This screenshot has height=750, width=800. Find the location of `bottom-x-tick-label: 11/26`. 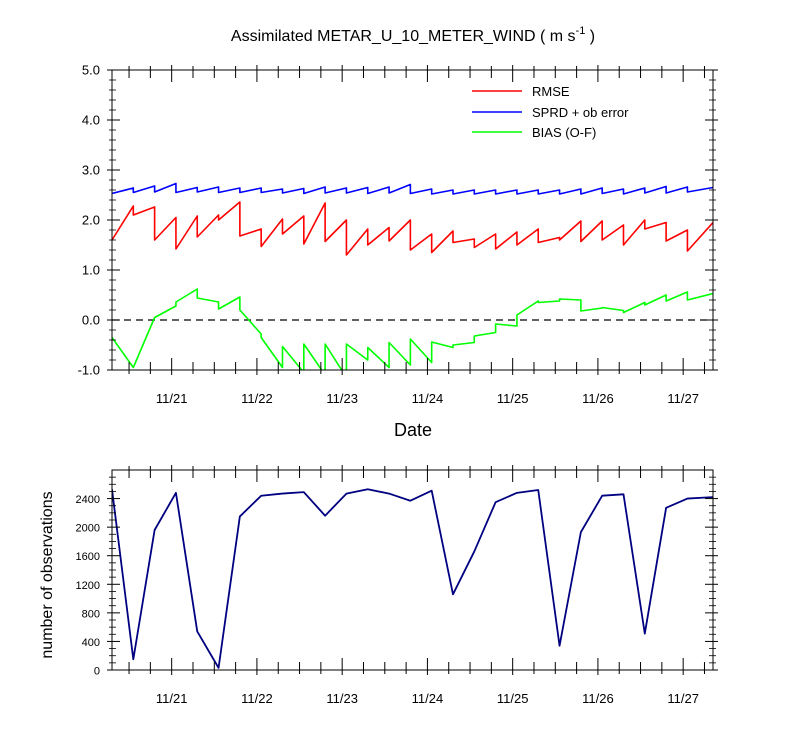

bottom-x-tick-label: 11/26 is located at coordinates (598, 698).